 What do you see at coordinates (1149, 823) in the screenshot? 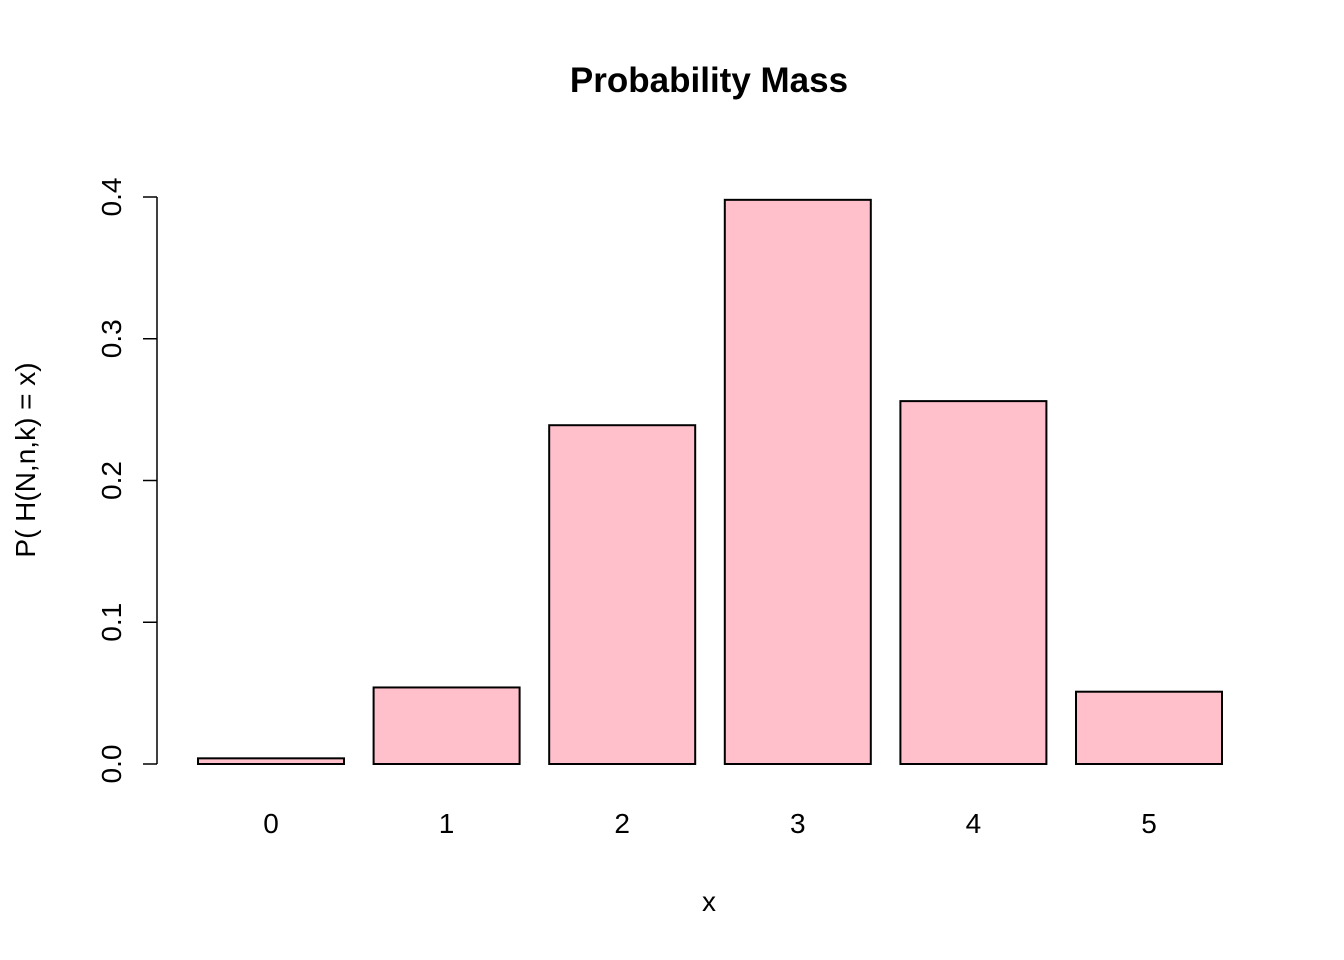
I see `x-tick-label: 5` at bounding box center [1149, 823].